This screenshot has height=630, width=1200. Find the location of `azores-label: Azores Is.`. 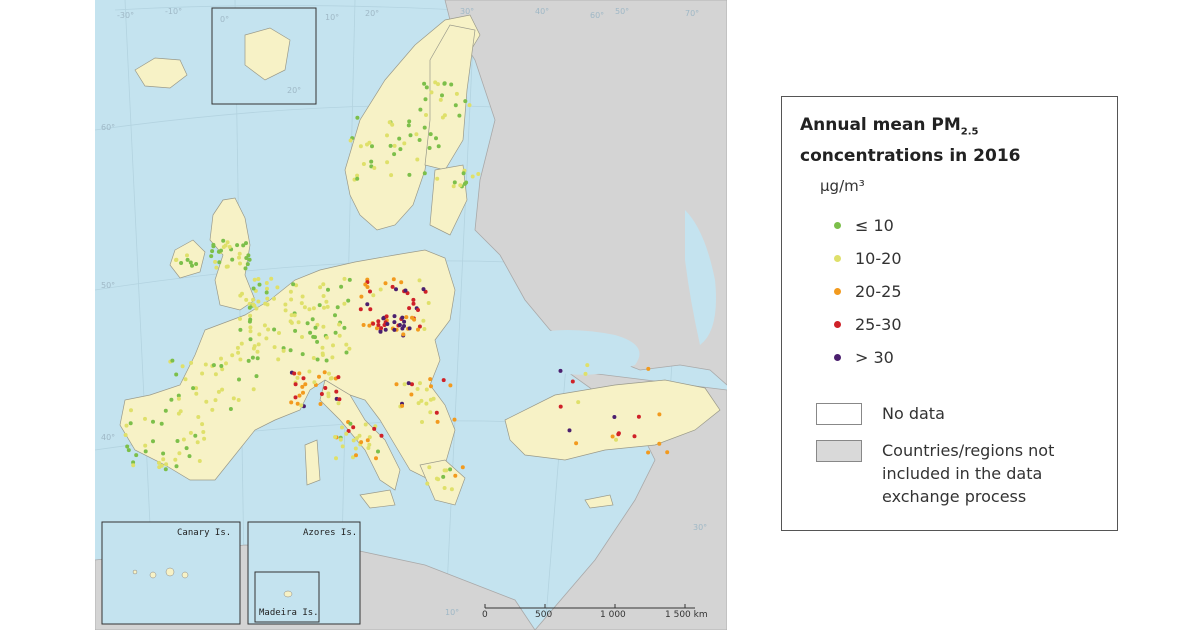

azores-label: Azores Is. is located at coordinates (330, 533).